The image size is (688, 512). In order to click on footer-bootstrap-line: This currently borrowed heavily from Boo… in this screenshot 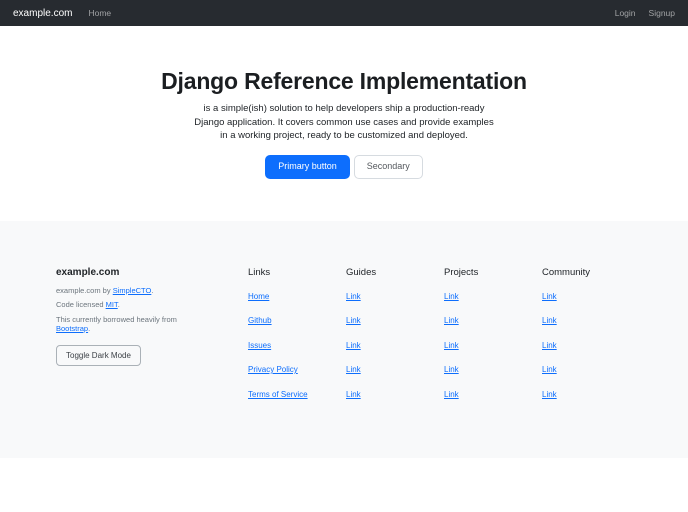, I will do `click(131, 324)`.